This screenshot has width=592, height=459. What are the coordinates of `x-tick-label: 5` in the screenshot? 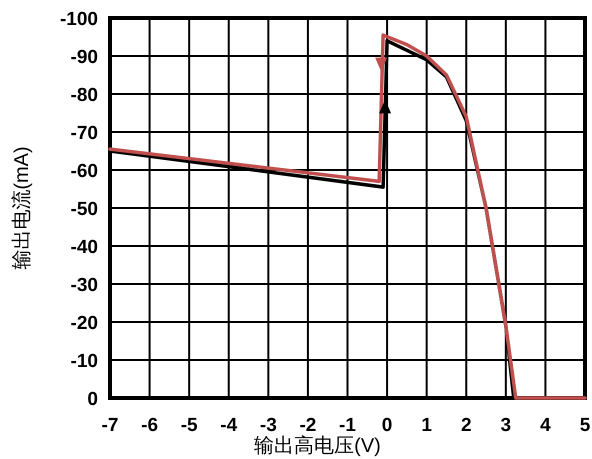 It's located at (585, 425).